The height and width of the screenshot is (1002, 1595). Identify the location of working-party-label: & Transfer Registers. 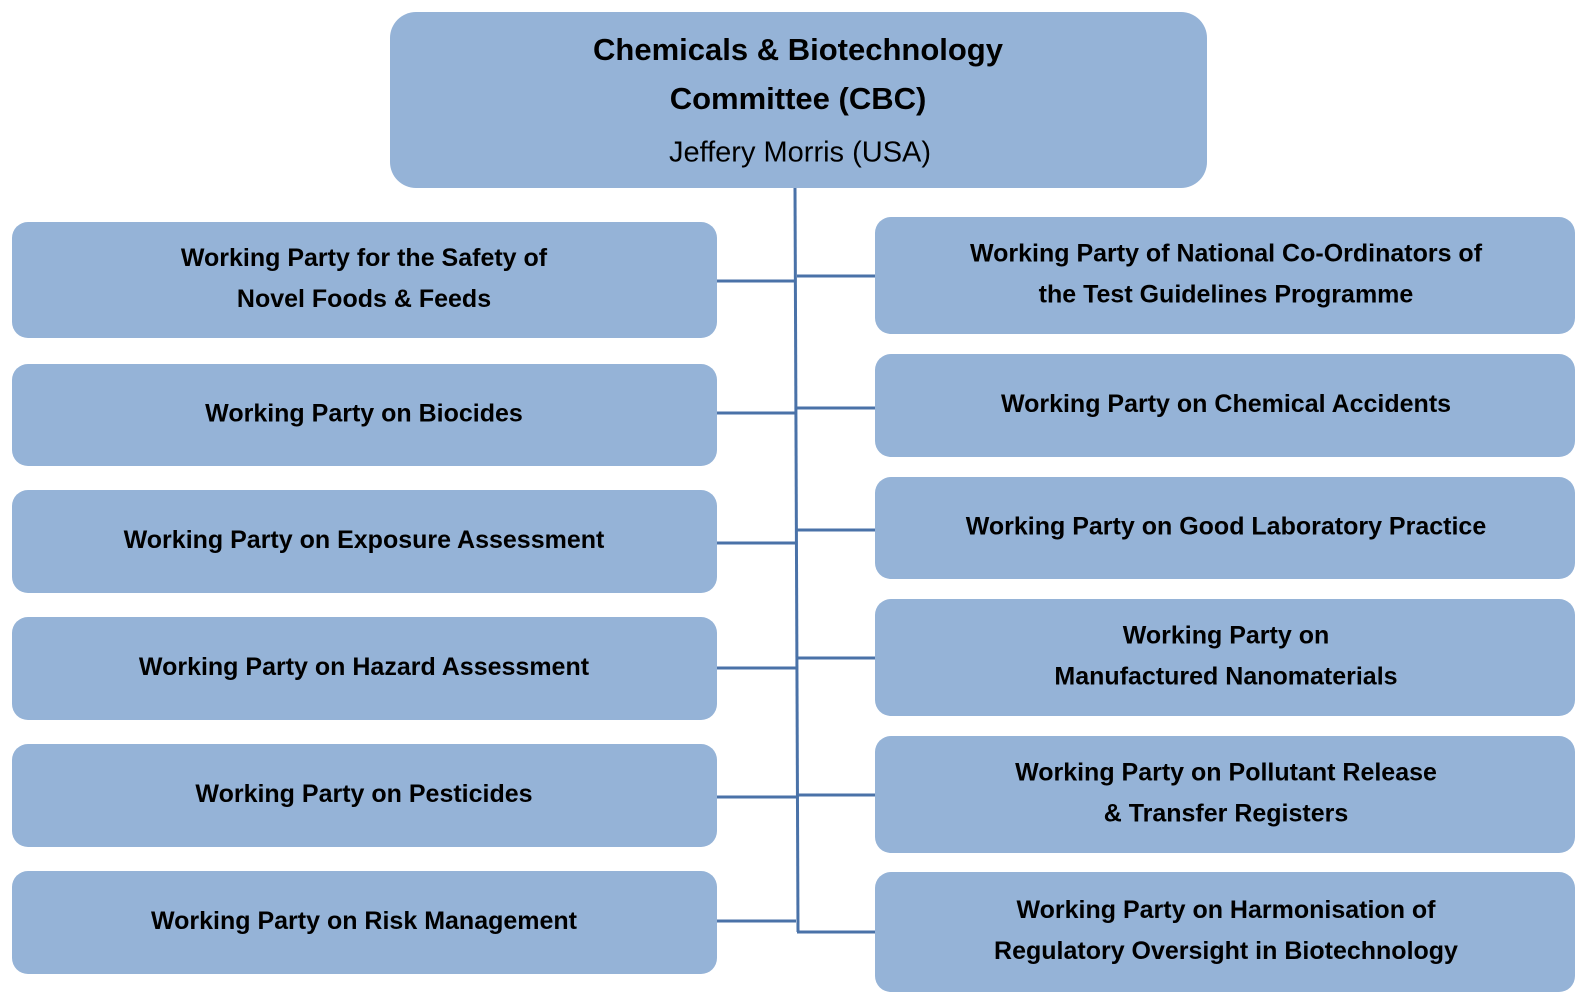
(1226, 814).